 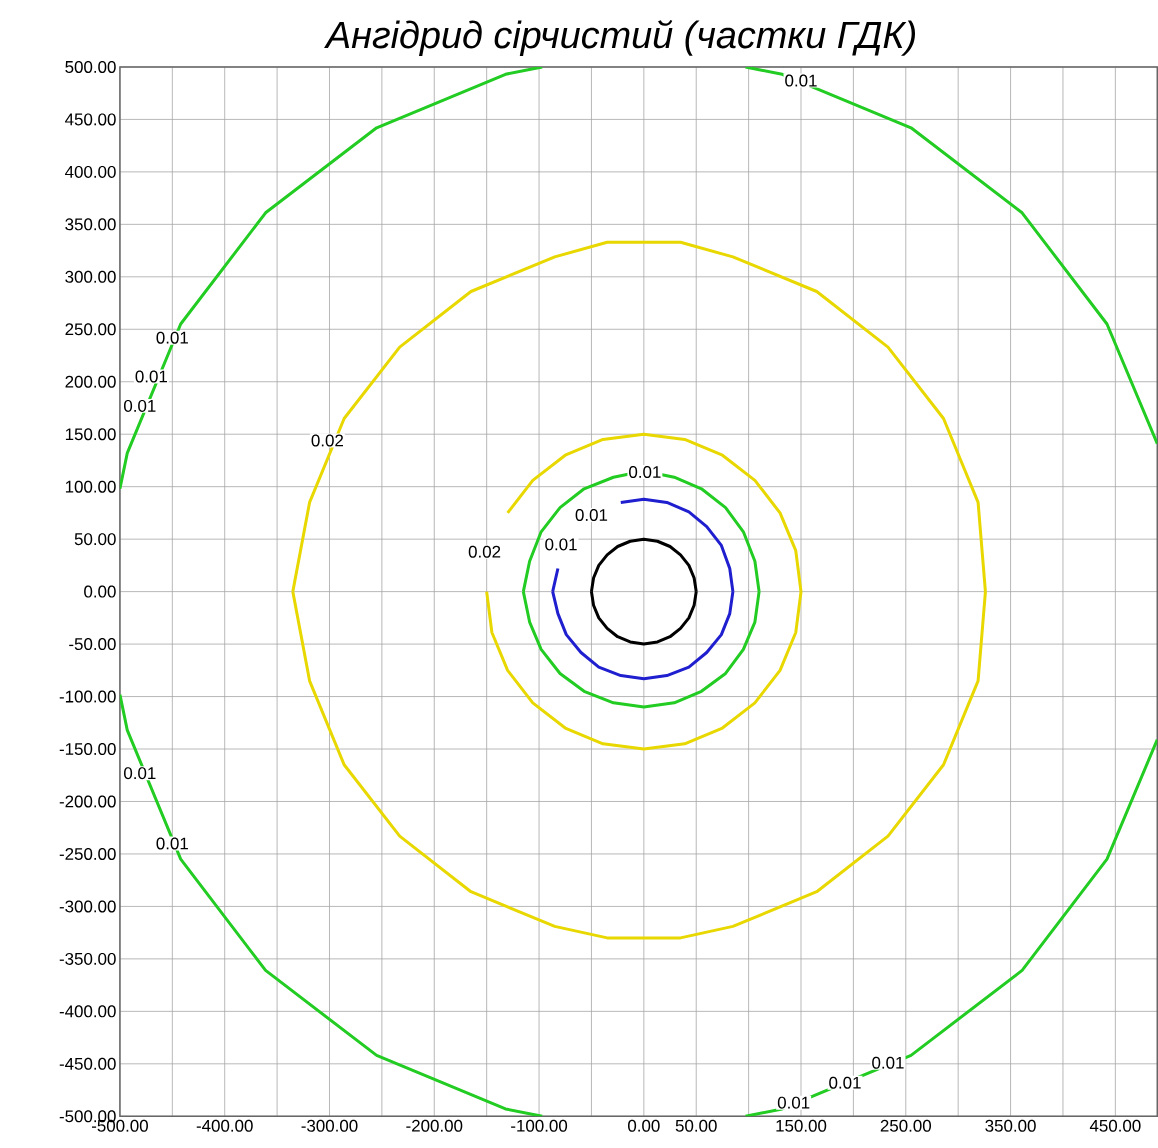 What do you see at coordinates (87, 1011) in the screenshot?
I see `y-tick-label: -400.00` at bounding box center [87, 1011].